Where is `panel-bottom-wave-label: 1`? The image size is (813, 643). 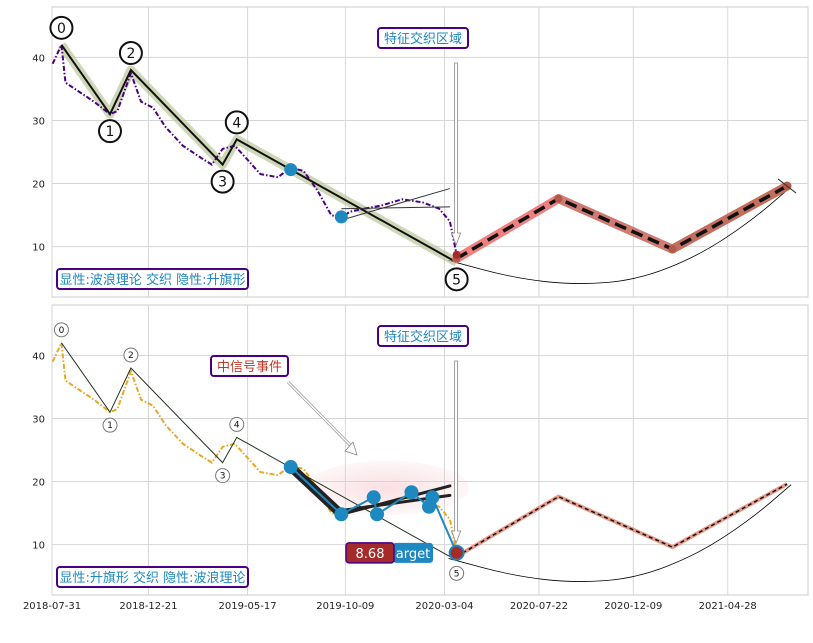 panel-bottom-wave-label: 1 is located at coordinates (110, 426).